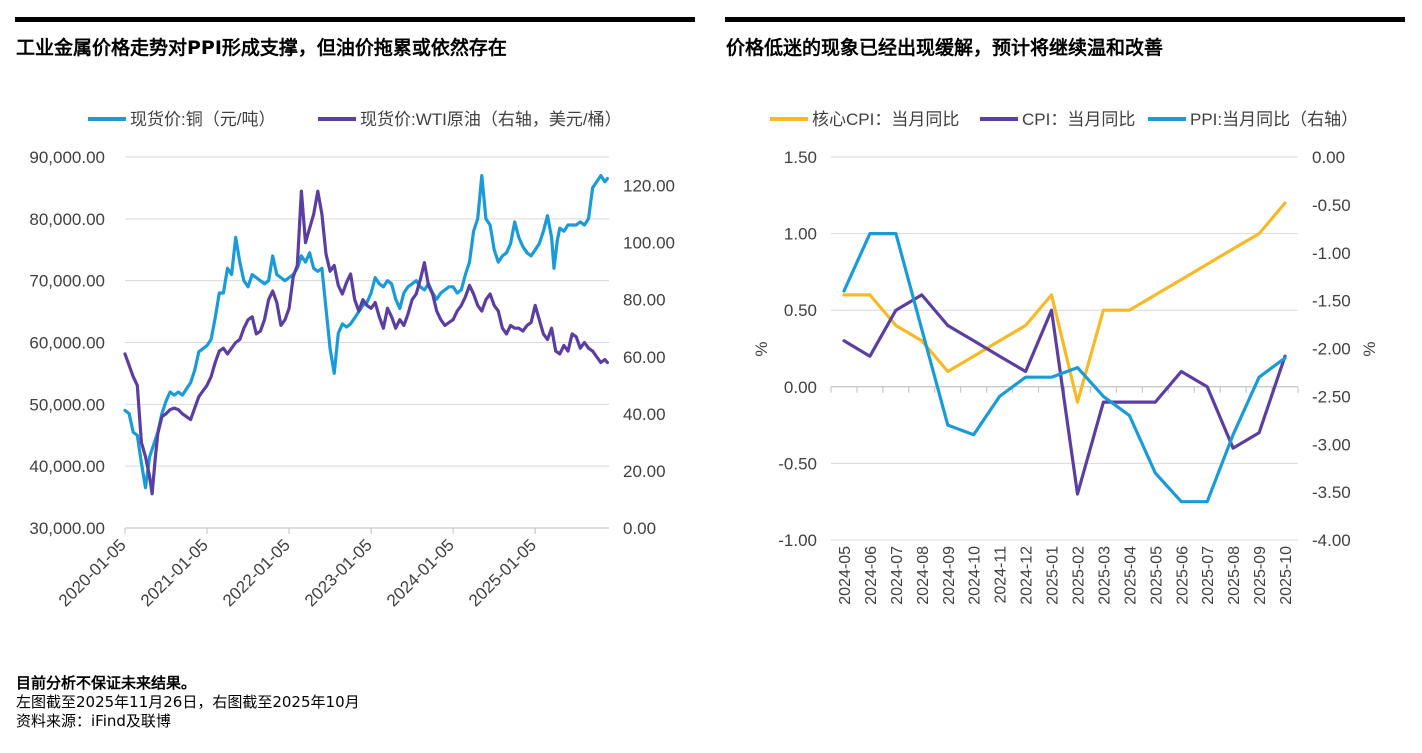 This screenshot has width=1422, height=753. Describe the element at coordinates (67, 343) in the screenshot. I see `y-left-tick-label: 60,000.00` at that location.